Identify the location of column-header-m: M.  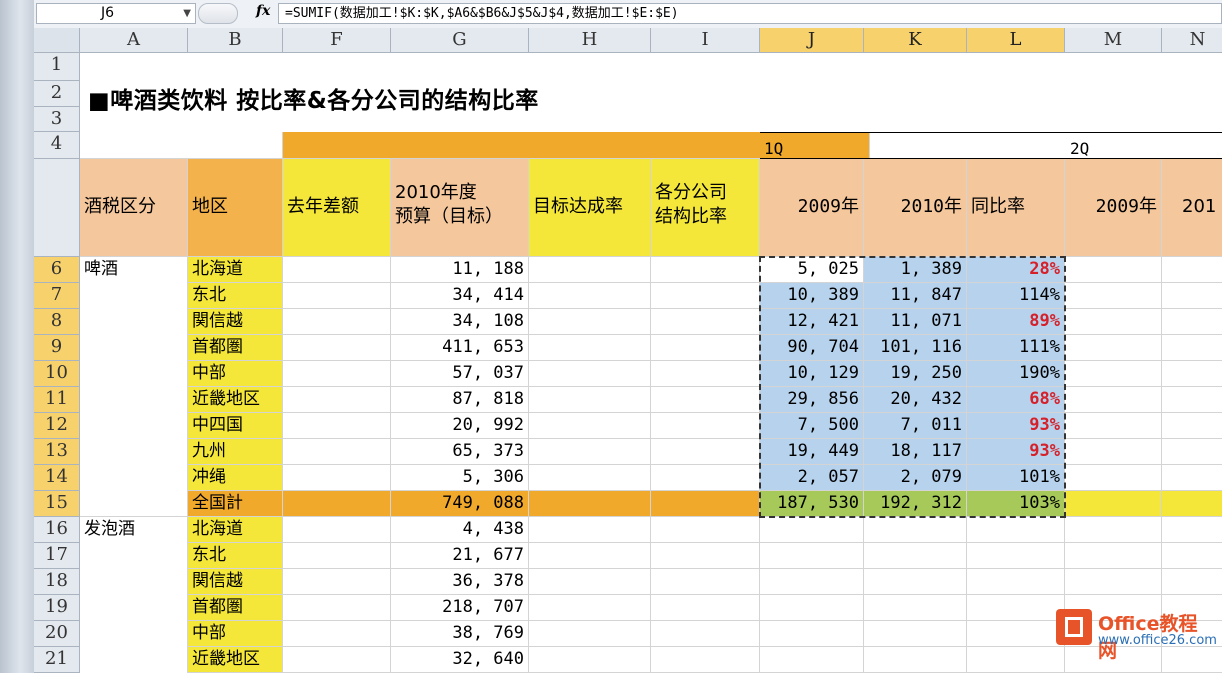
(1113, 40).